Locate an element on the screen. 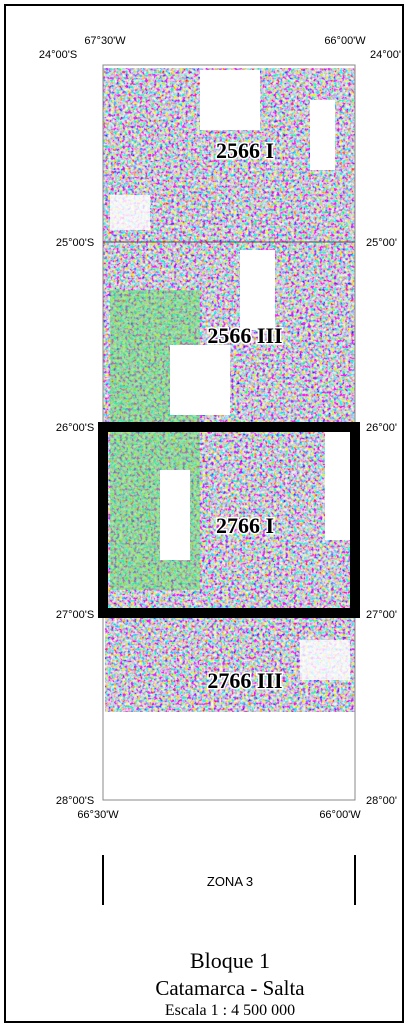 The width and height of the screenshot is (408, 1027). region: Catamarca - Salta is located at coordinates (230, 988).